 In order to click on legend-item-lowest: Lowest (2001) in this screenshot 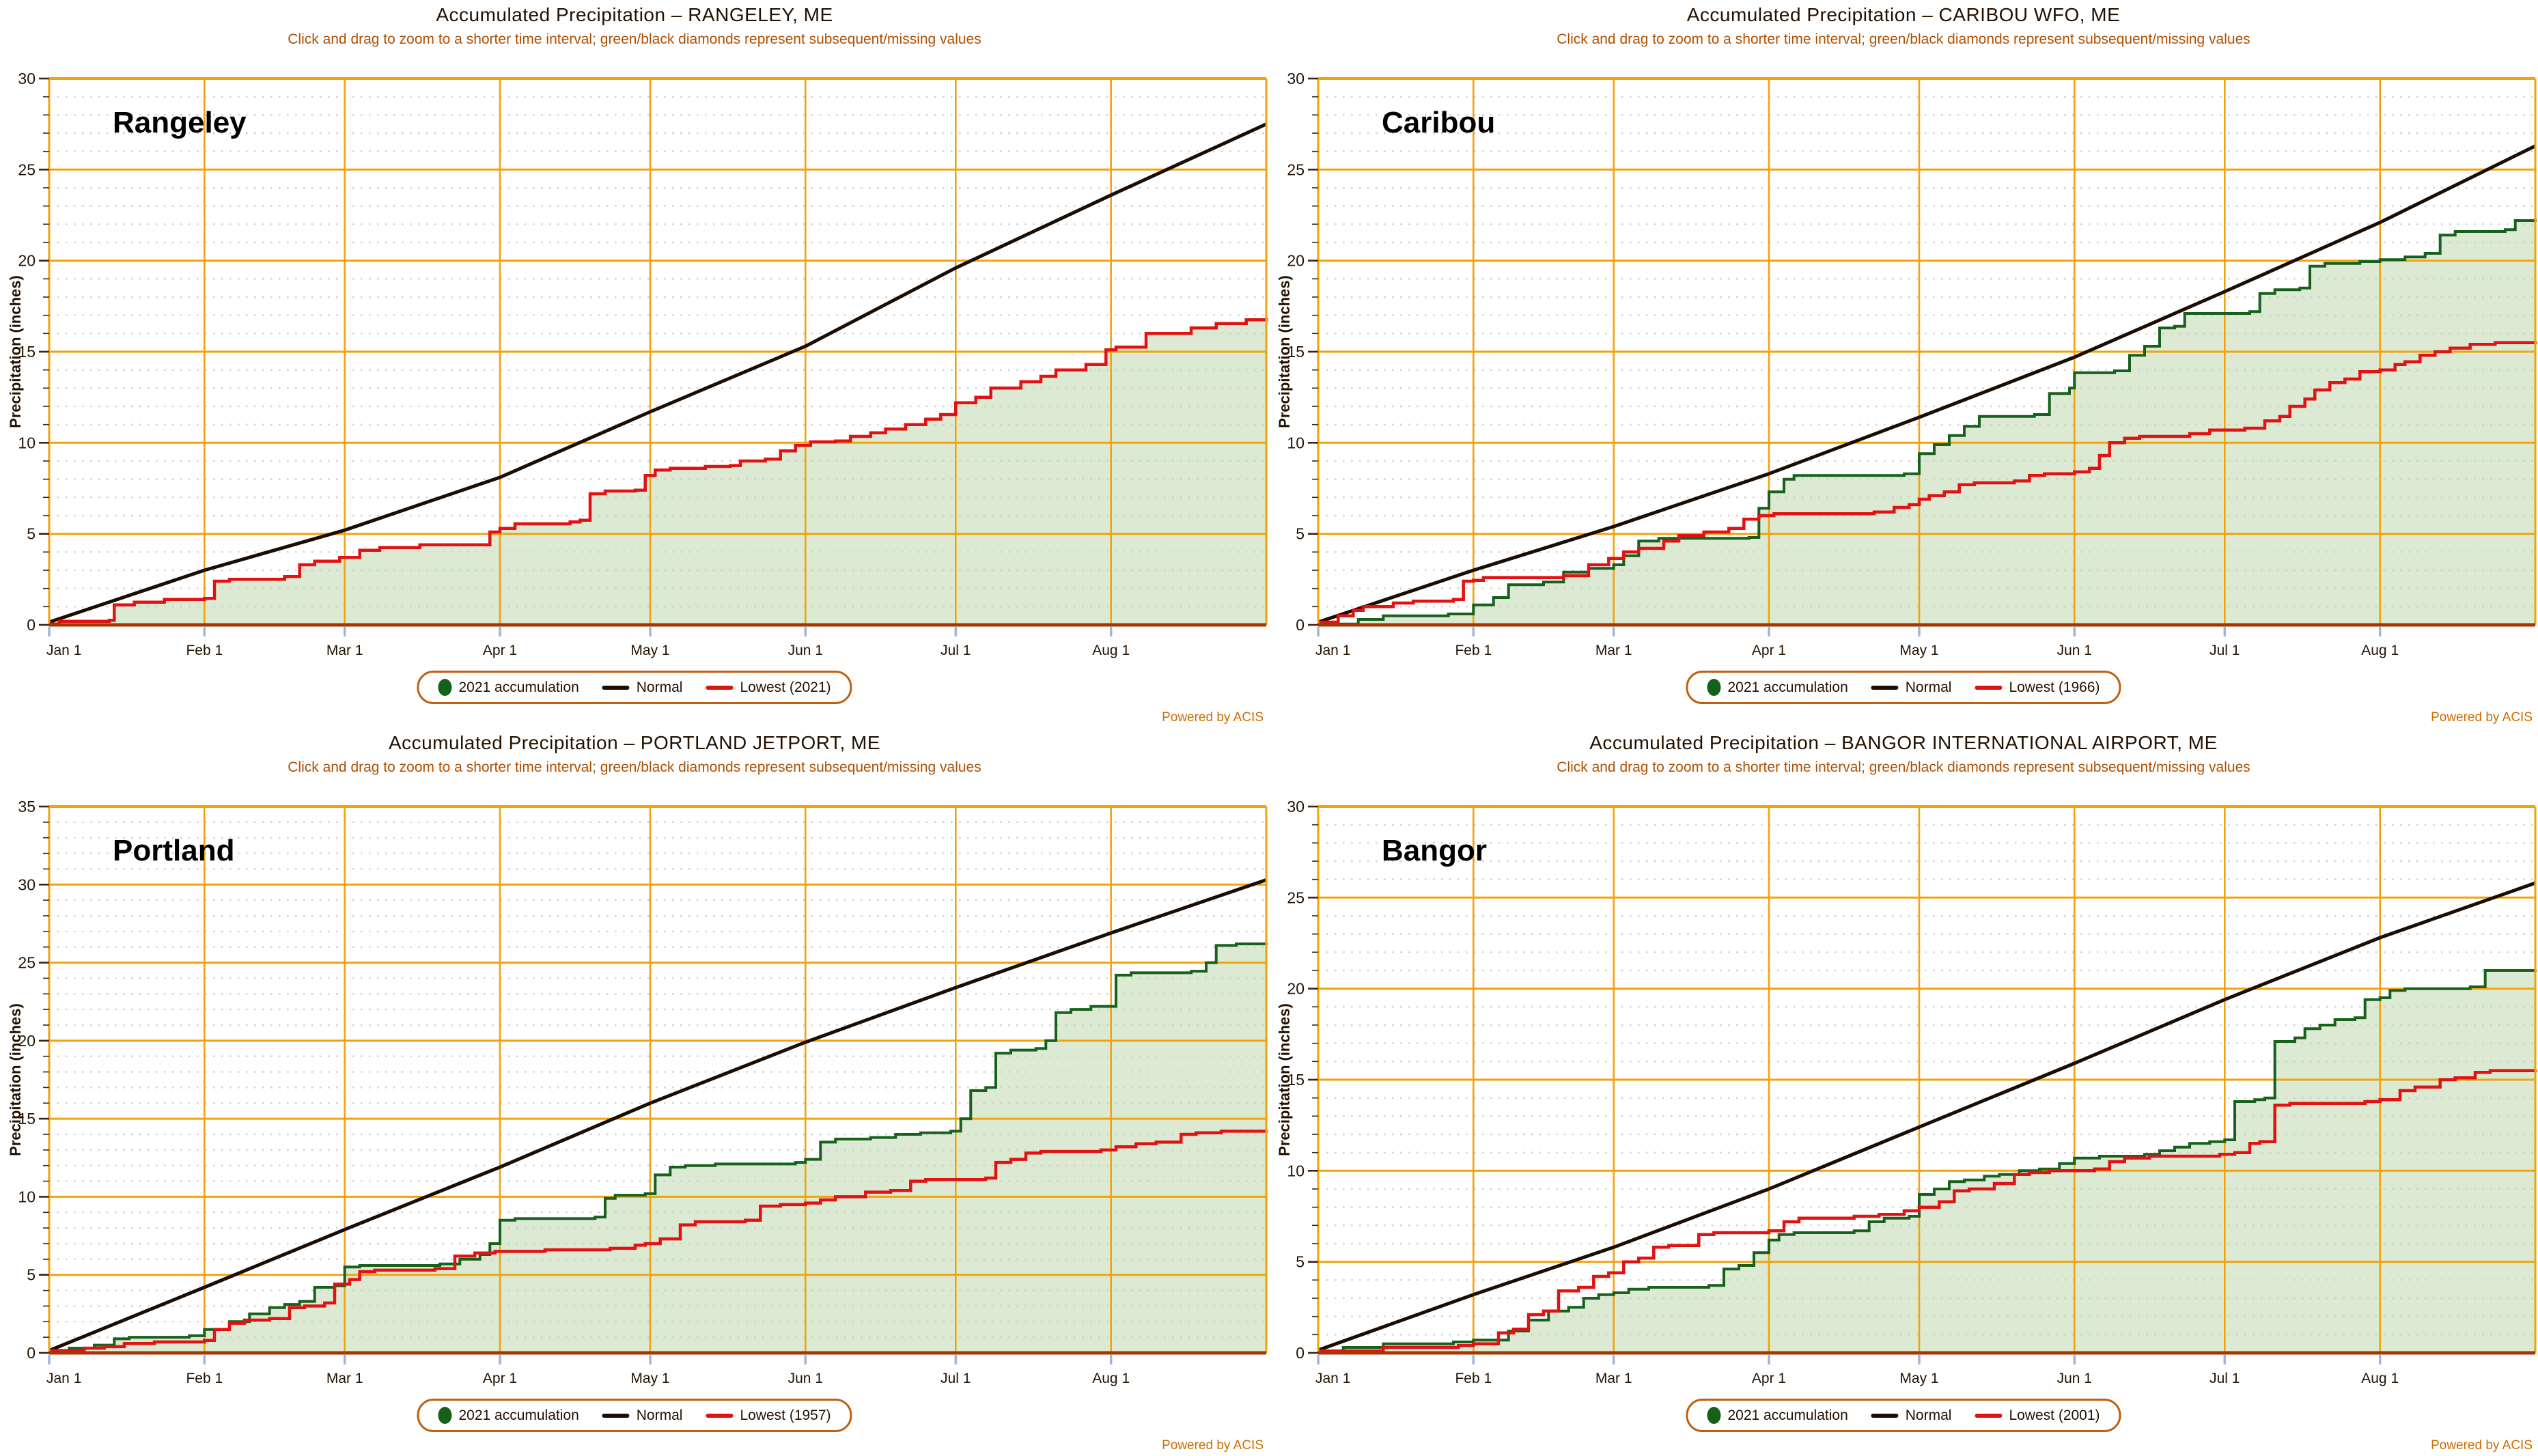, I will do `click(2037, 1416)`.